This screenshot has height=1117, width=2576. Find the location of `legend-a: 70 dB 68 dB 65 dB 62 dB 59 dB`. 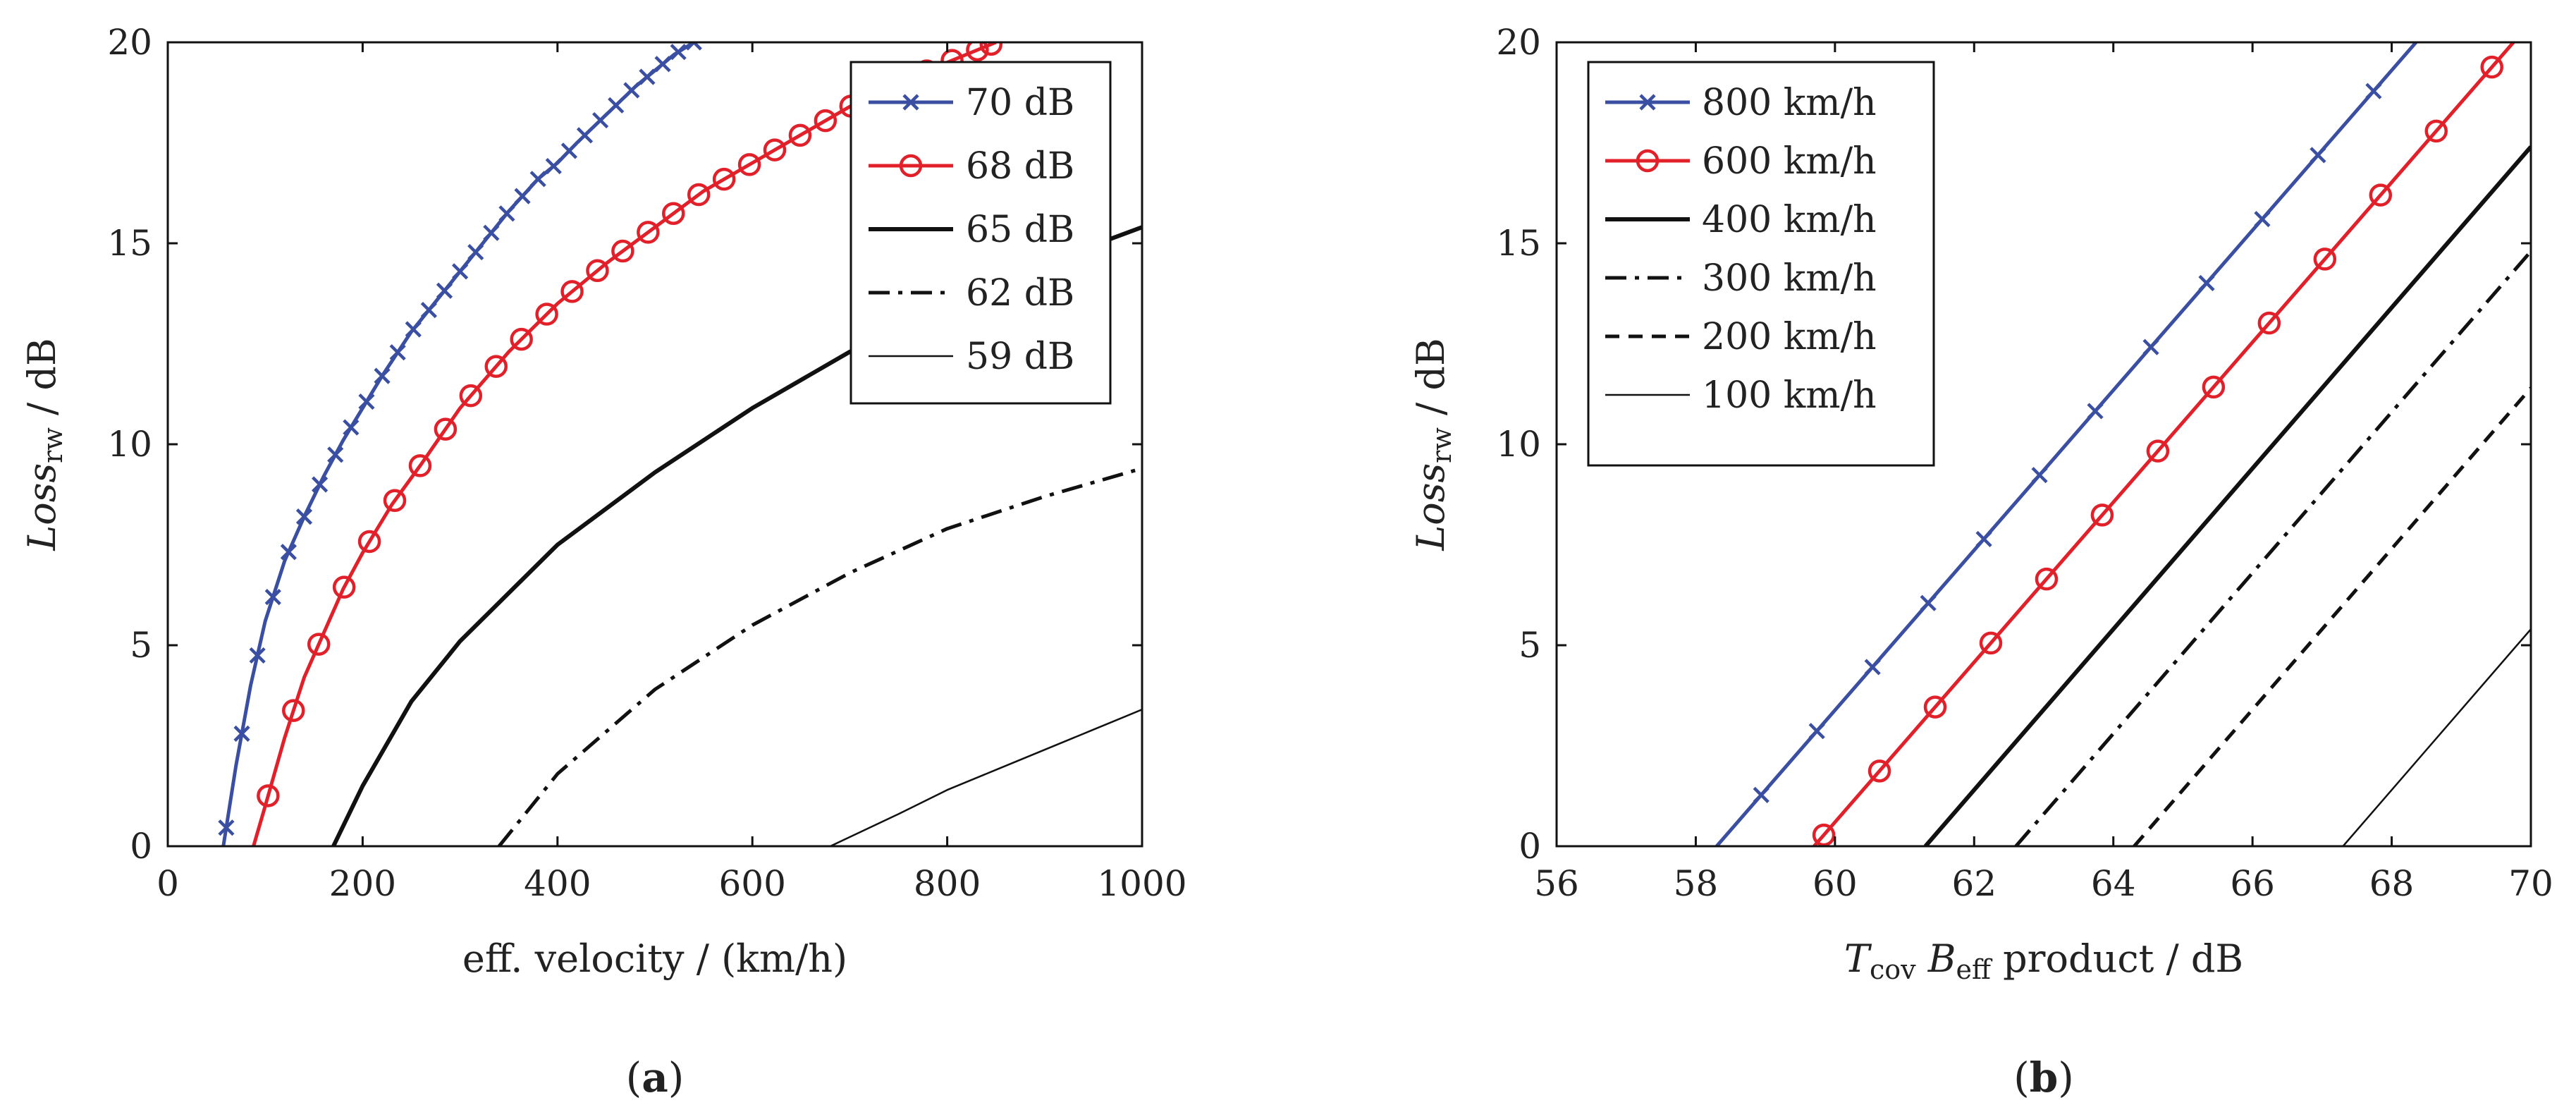

legend-a: 70 dB 68 dB 65 dB 62 dB 59 dB is located at coordinates (981, 233).